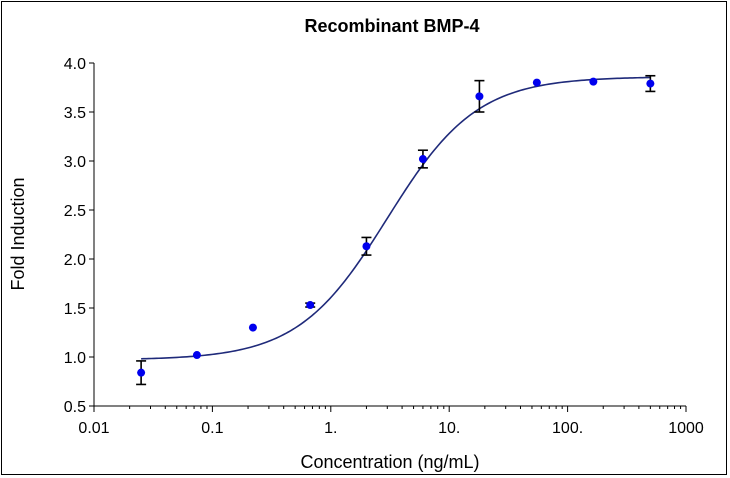  I want to click on x-tick-label: 100., so click(567, 428).